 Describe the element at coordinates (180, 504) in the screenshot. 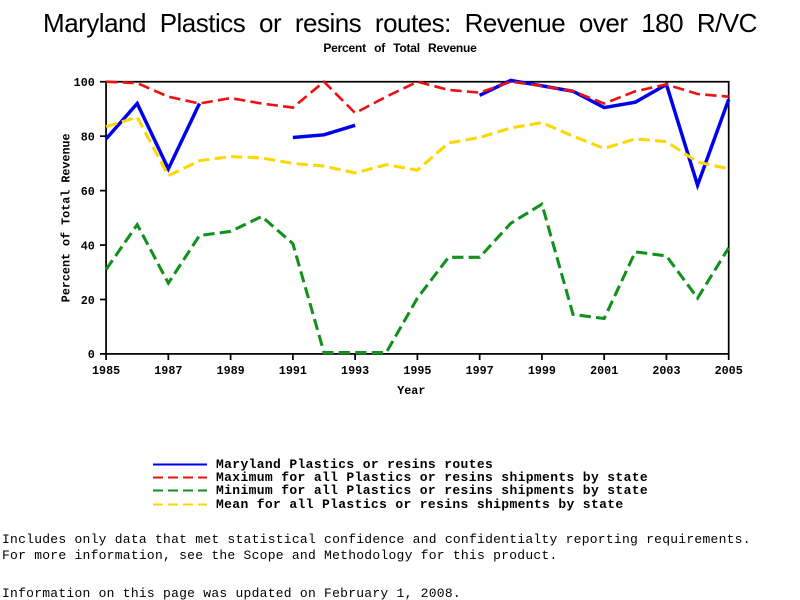

I see `legend-swatch-mean-icon` at that location.